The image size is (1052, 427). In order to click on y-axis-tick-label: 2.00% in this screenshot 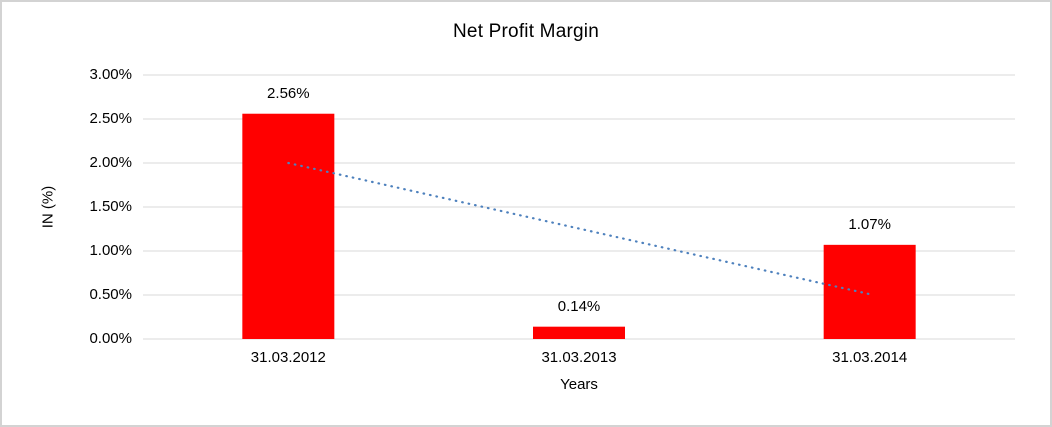, I will do `click(110, 162)`.